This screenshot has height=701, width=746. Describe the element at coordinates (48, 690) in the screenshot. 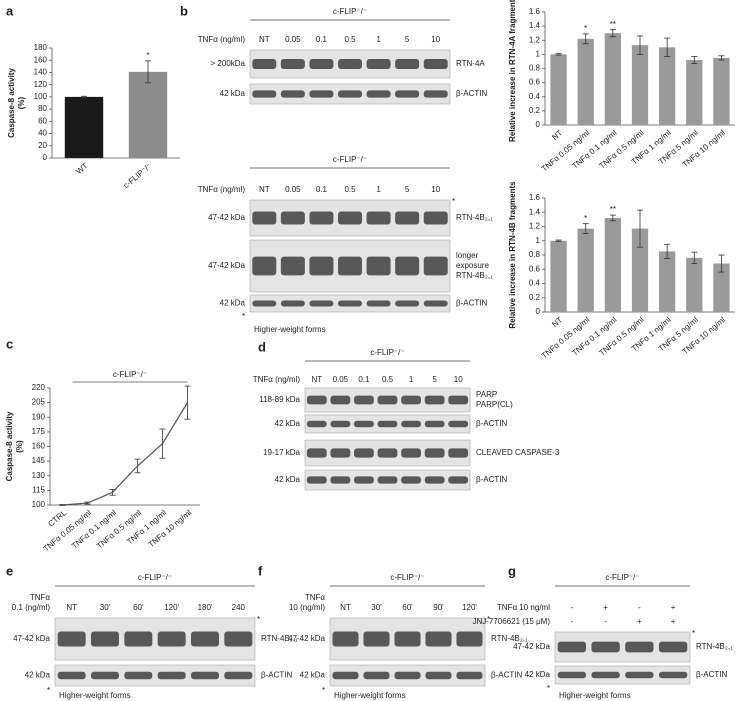

I see `footnote-mark: *` at that location.